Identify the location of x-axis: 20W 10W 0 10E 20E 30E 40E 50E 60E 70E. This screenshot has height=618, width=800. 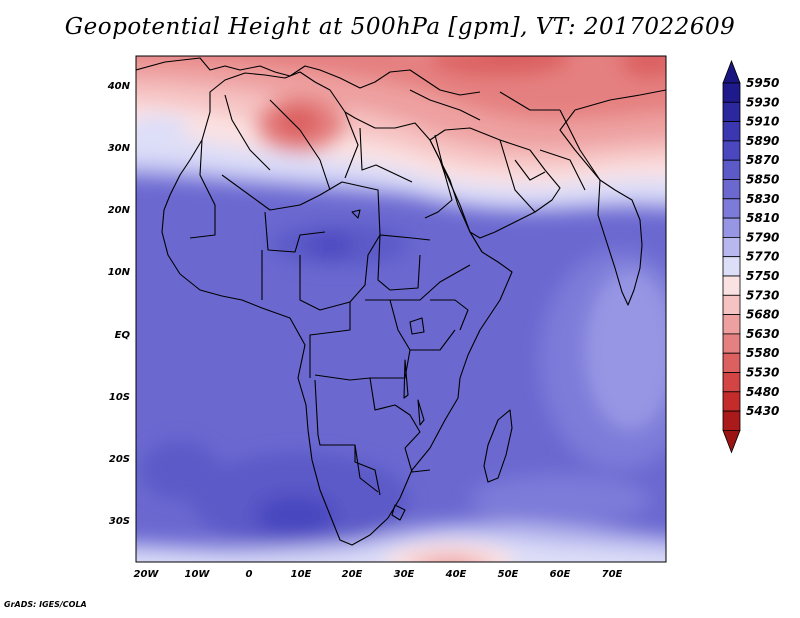
(378, 574).